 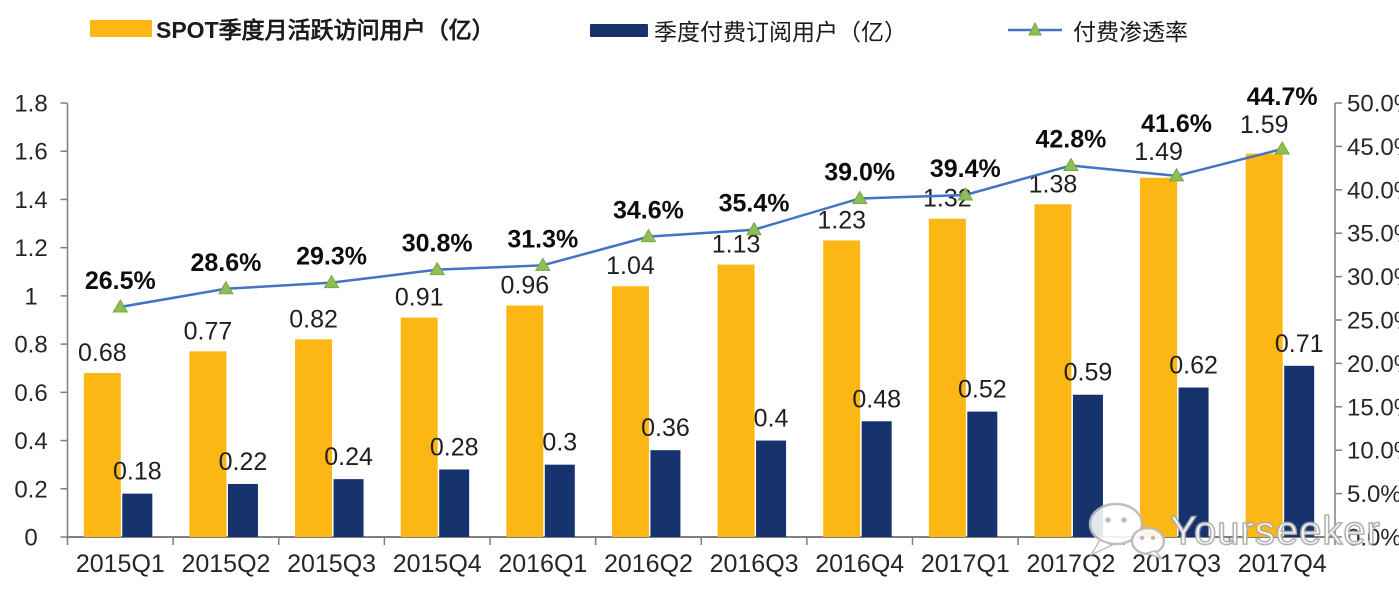 What do you see at coordinates (208, 331) in the screenshot?
I see `mau-value-label: 0.77` at bounding box center [208, 331].